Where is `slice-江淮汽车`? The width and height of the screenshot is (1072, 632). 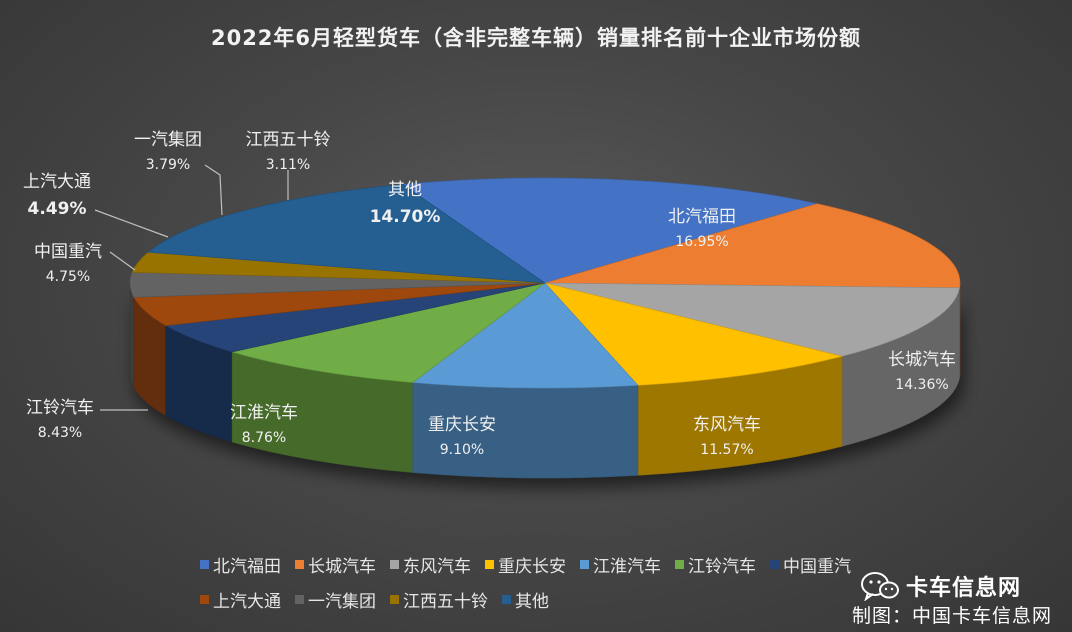
slice-江淮汽车 is located at coordinates (525, 335).